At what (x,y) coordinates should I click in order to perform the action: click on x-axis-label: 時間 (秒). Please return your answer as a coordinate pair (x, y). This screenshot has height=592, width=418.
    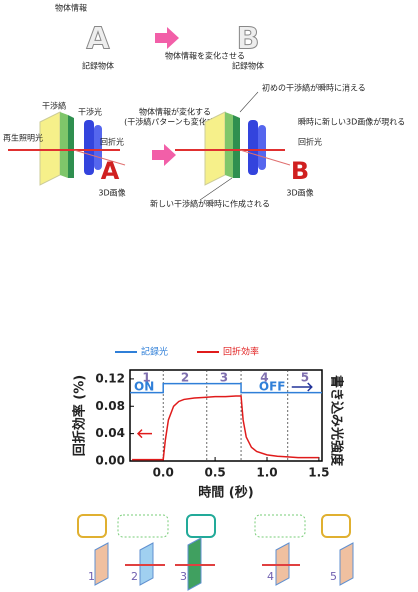
    Looking at the image, I should click on (225, 493).